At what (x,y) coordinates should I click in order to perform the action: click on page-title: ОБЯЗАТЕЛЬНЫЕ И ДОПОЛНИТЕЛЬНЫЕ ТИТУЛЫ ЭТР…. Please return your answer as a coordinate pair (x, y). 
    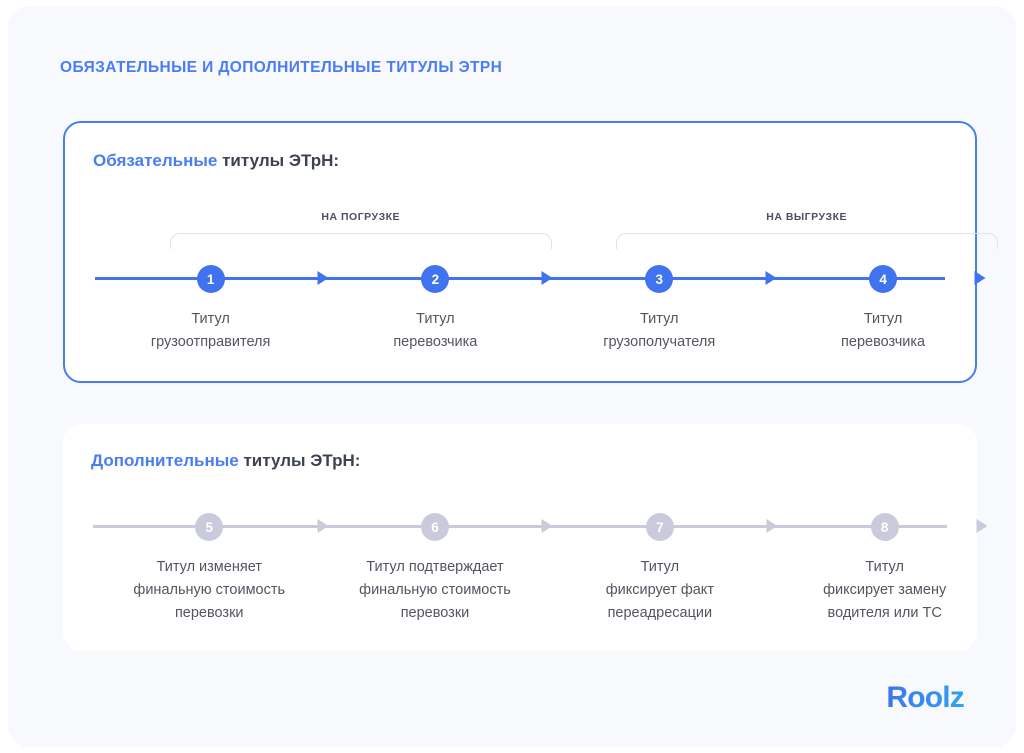
    Looking at the image, I should click on (281, 67).